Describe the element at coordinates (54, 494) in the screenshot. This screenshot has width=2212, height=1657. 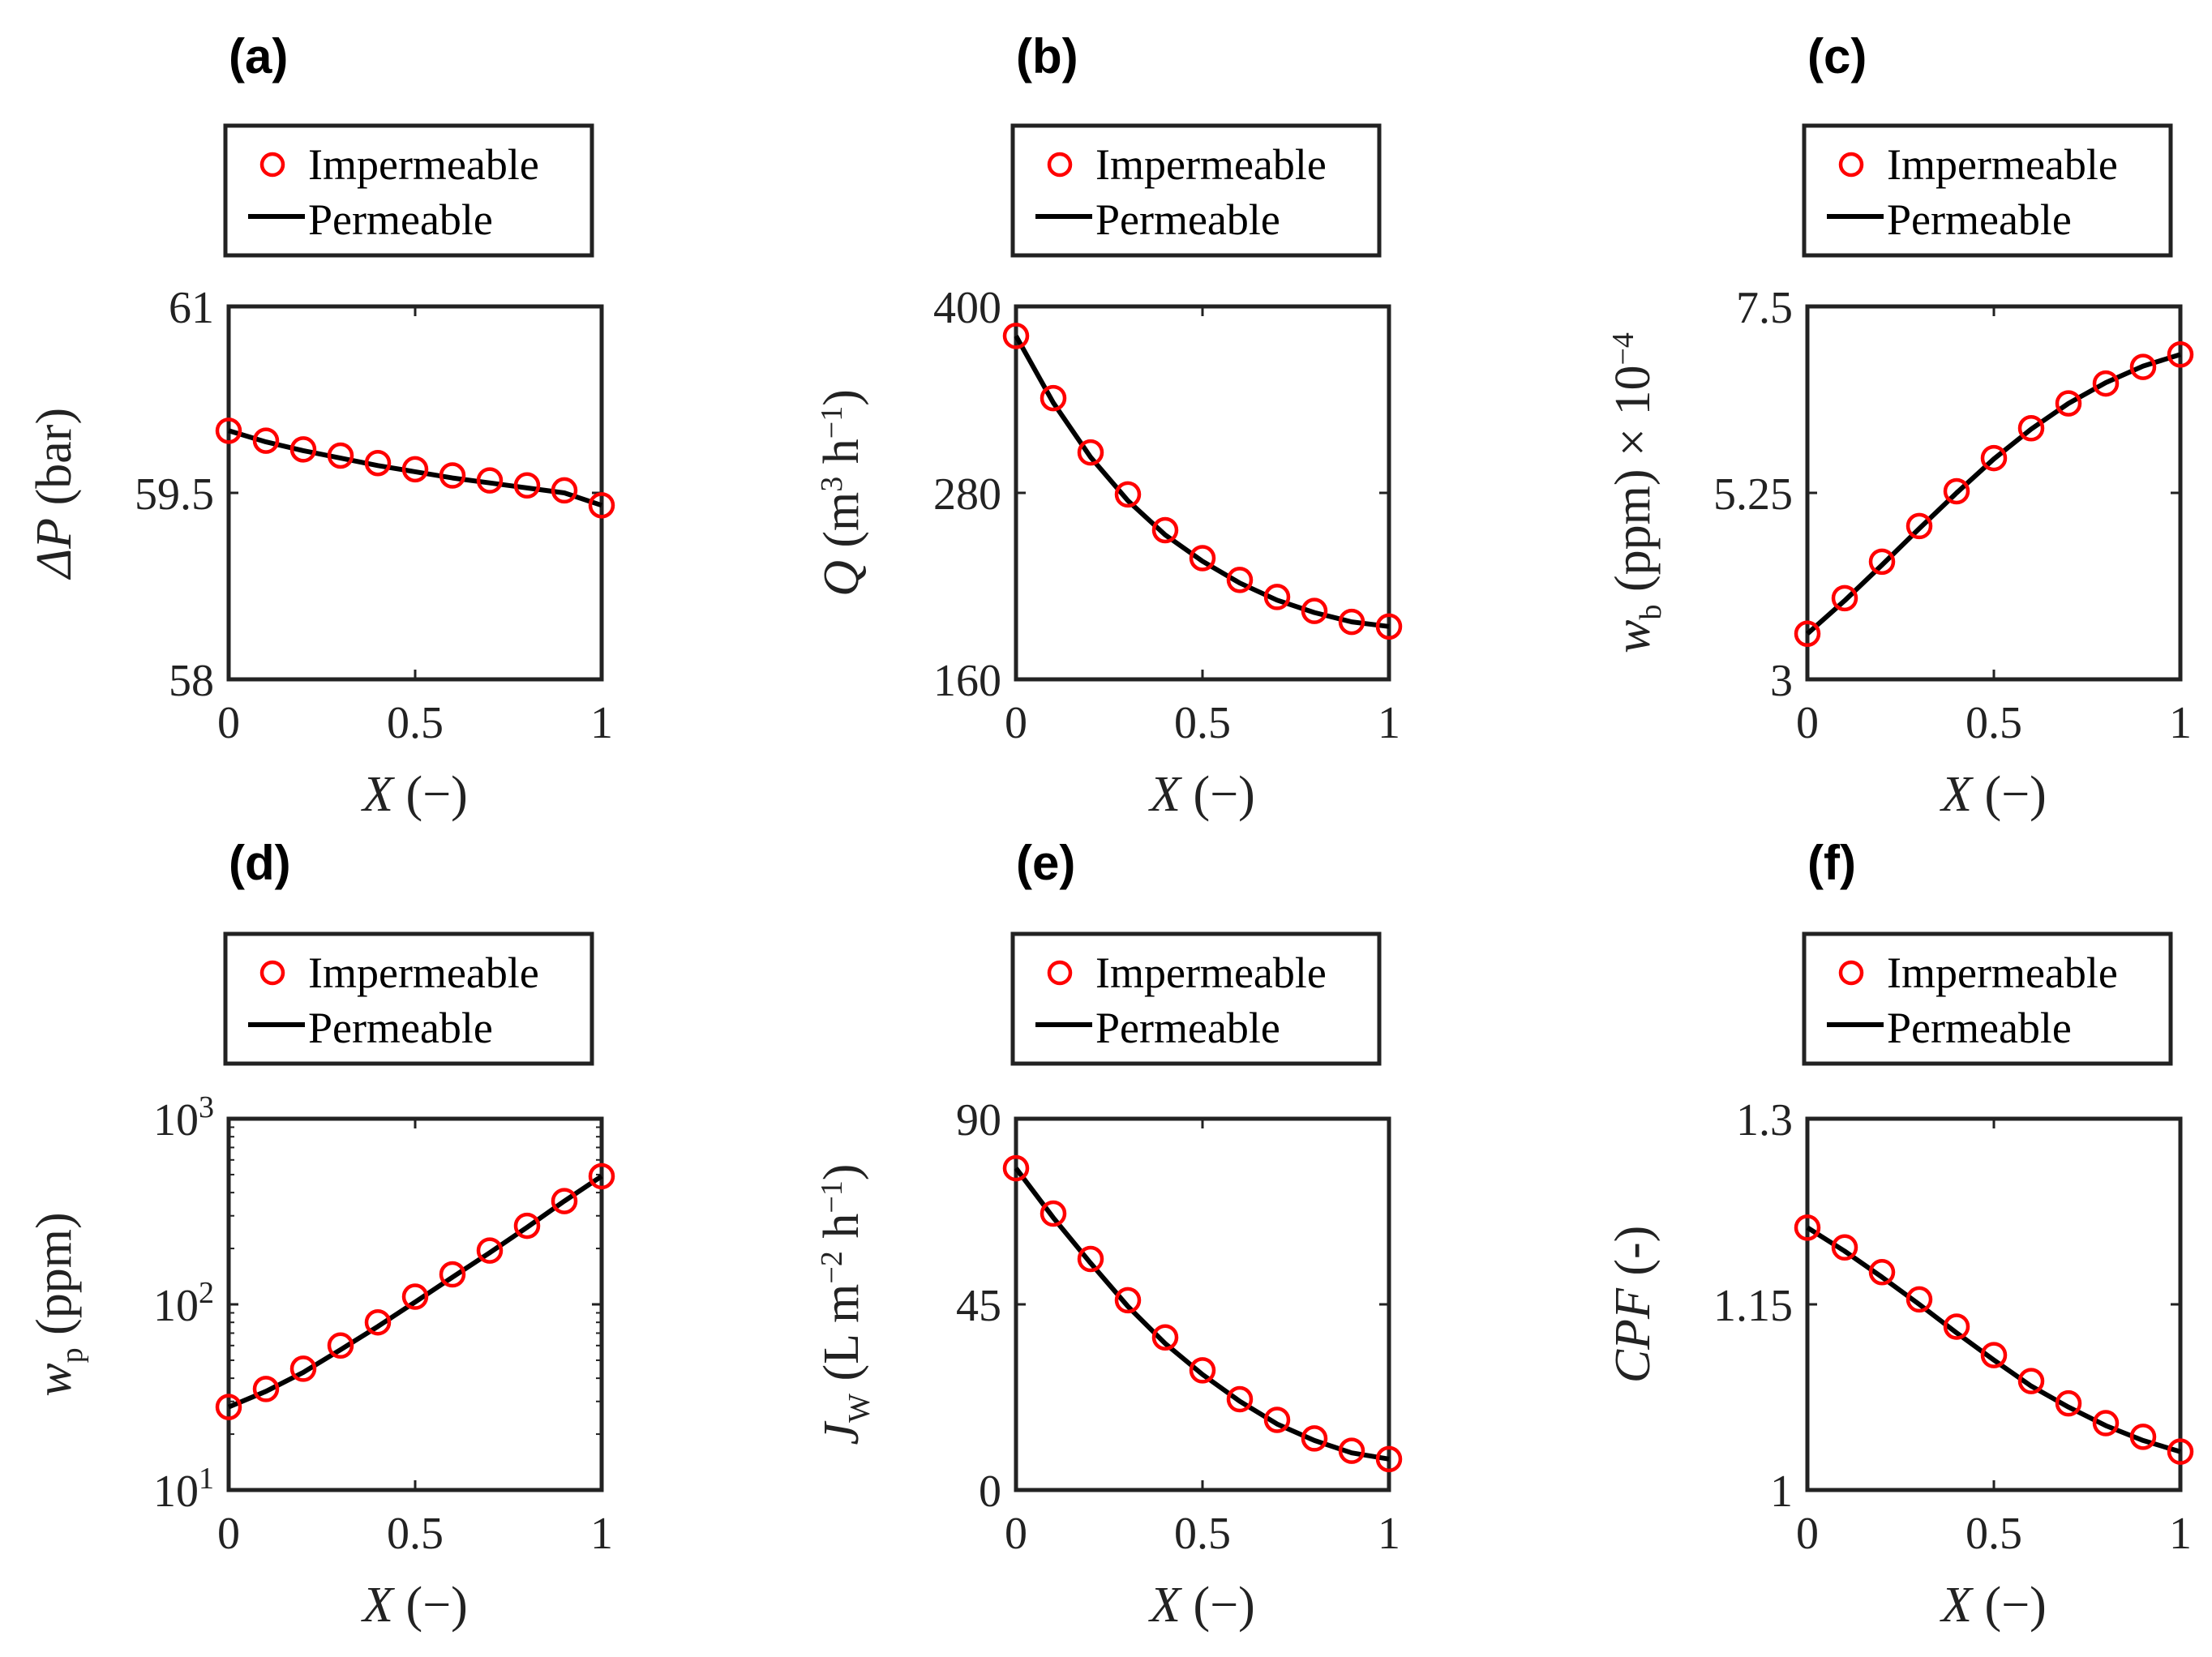
I see `y-axis-label: ΔP (bar)` at that location.